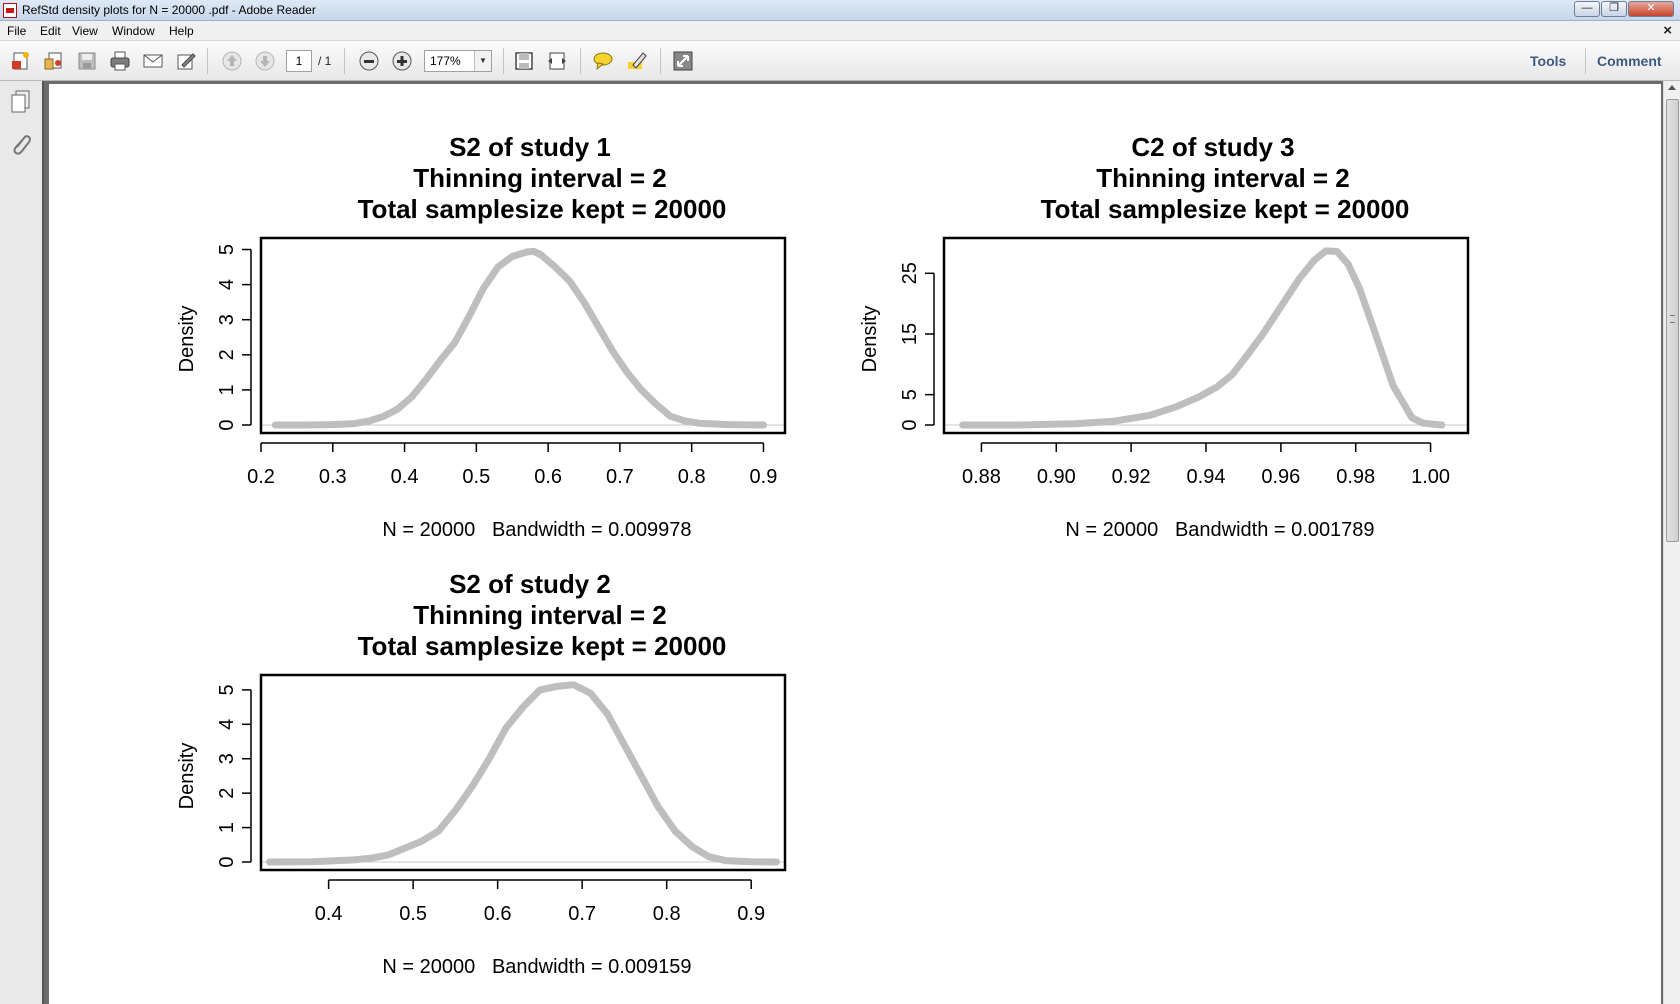  I want to click on plot-1-chart: 0.2 0.3 0.4 0.5 0.6 0.7 0.8 0.9 0 1 2 3 4 5, so click(501, 362).